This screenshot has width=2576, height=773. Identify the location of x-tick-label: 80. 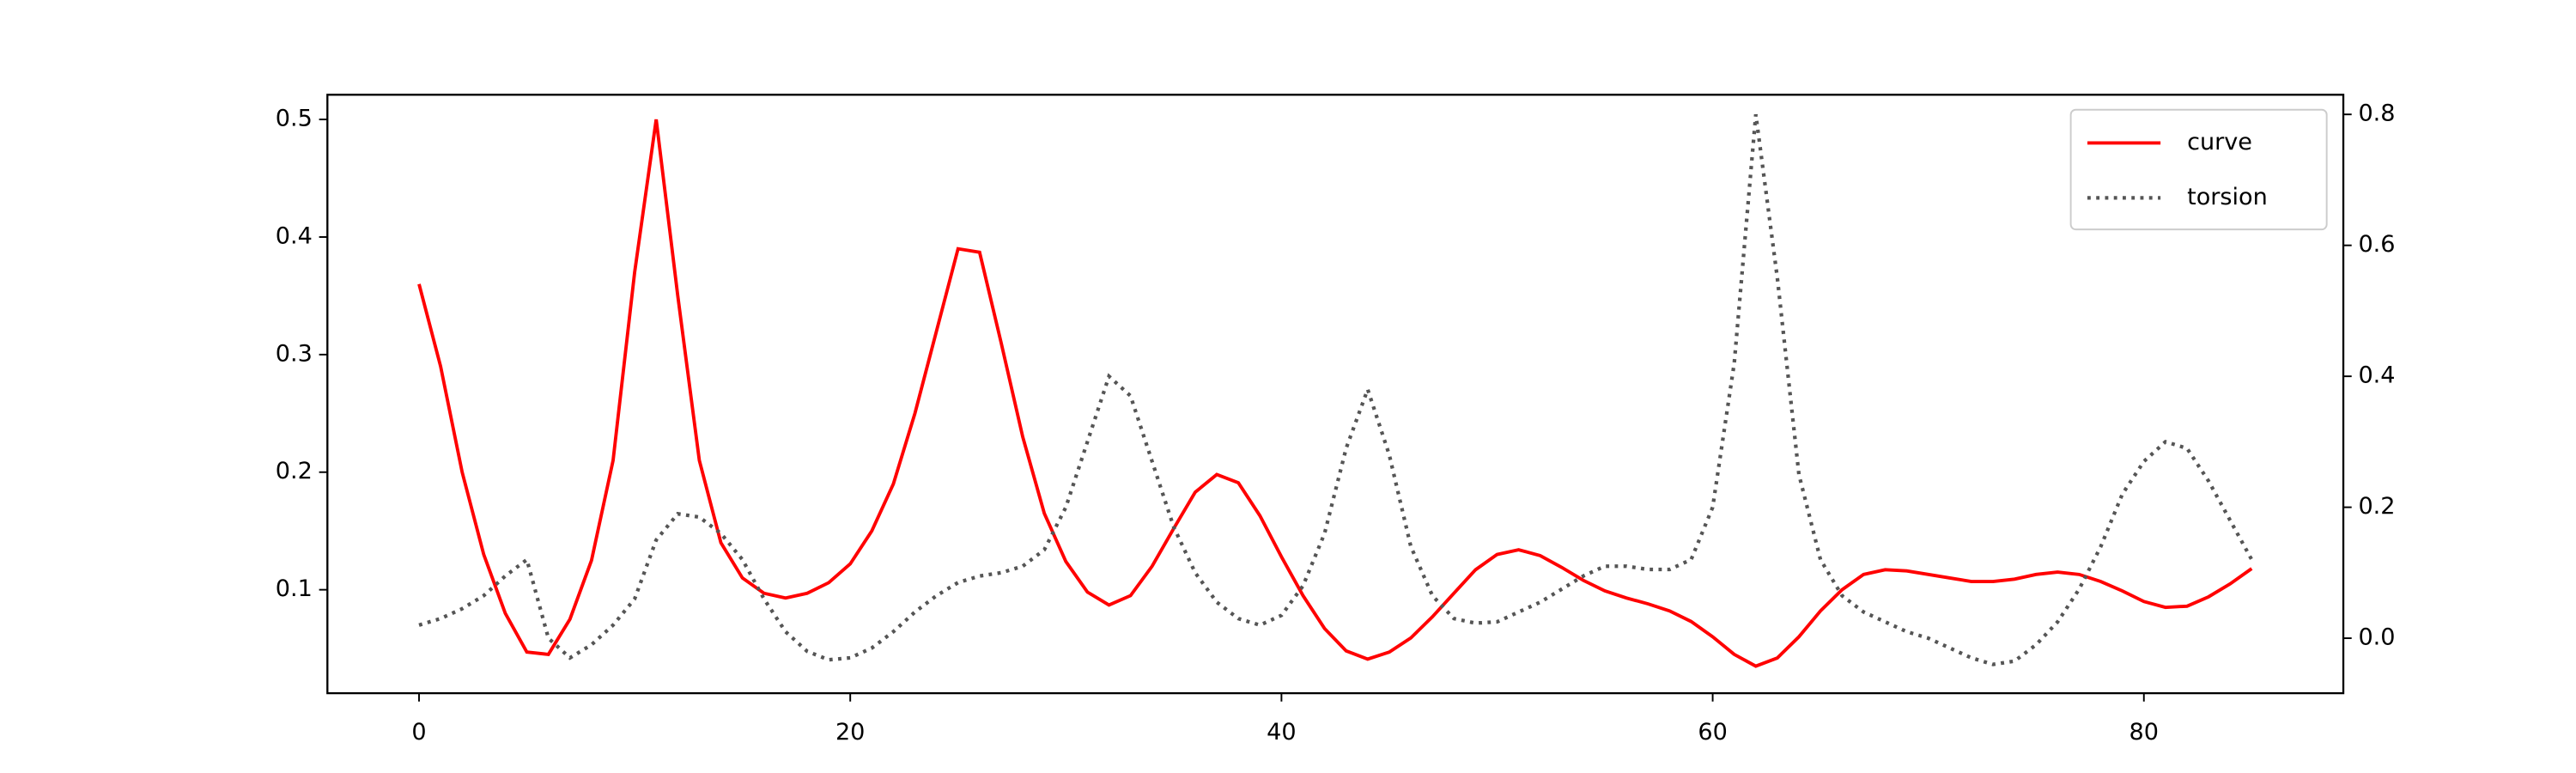
(2144, 732).